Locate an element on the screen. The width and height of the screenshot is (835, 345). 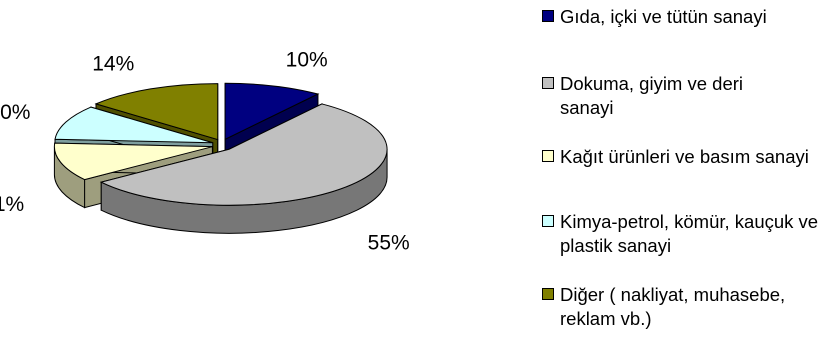
pie-slice-diger is located at coordinates (156, 112).